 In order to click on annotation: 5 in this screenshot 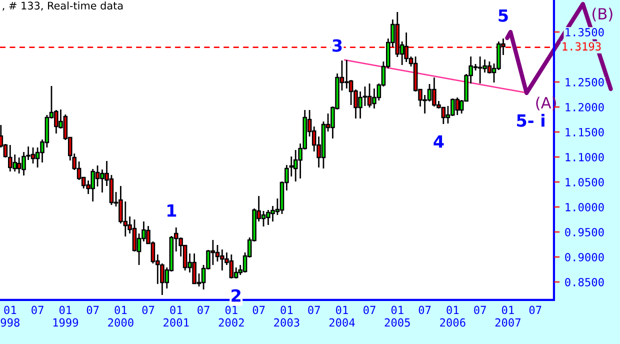, I will do `click(503, 15)`.